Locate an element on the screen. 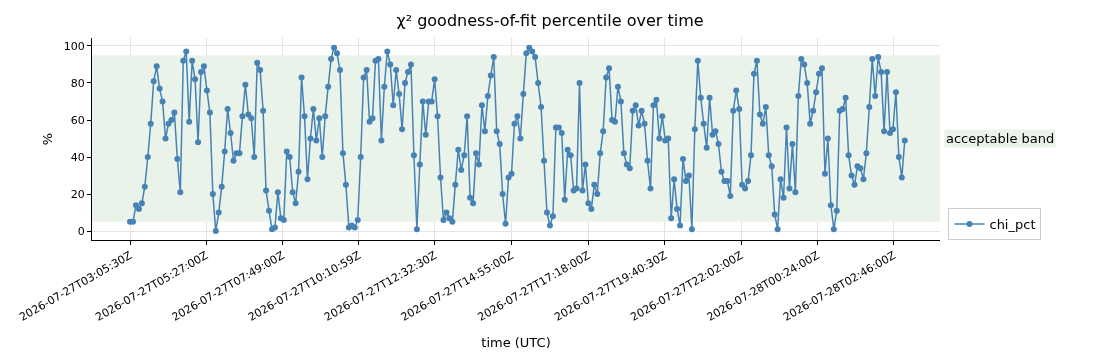 The height and width of the screenshot is (360, 1100). y-tick-label: 80 is located at coordinates (77, 83).